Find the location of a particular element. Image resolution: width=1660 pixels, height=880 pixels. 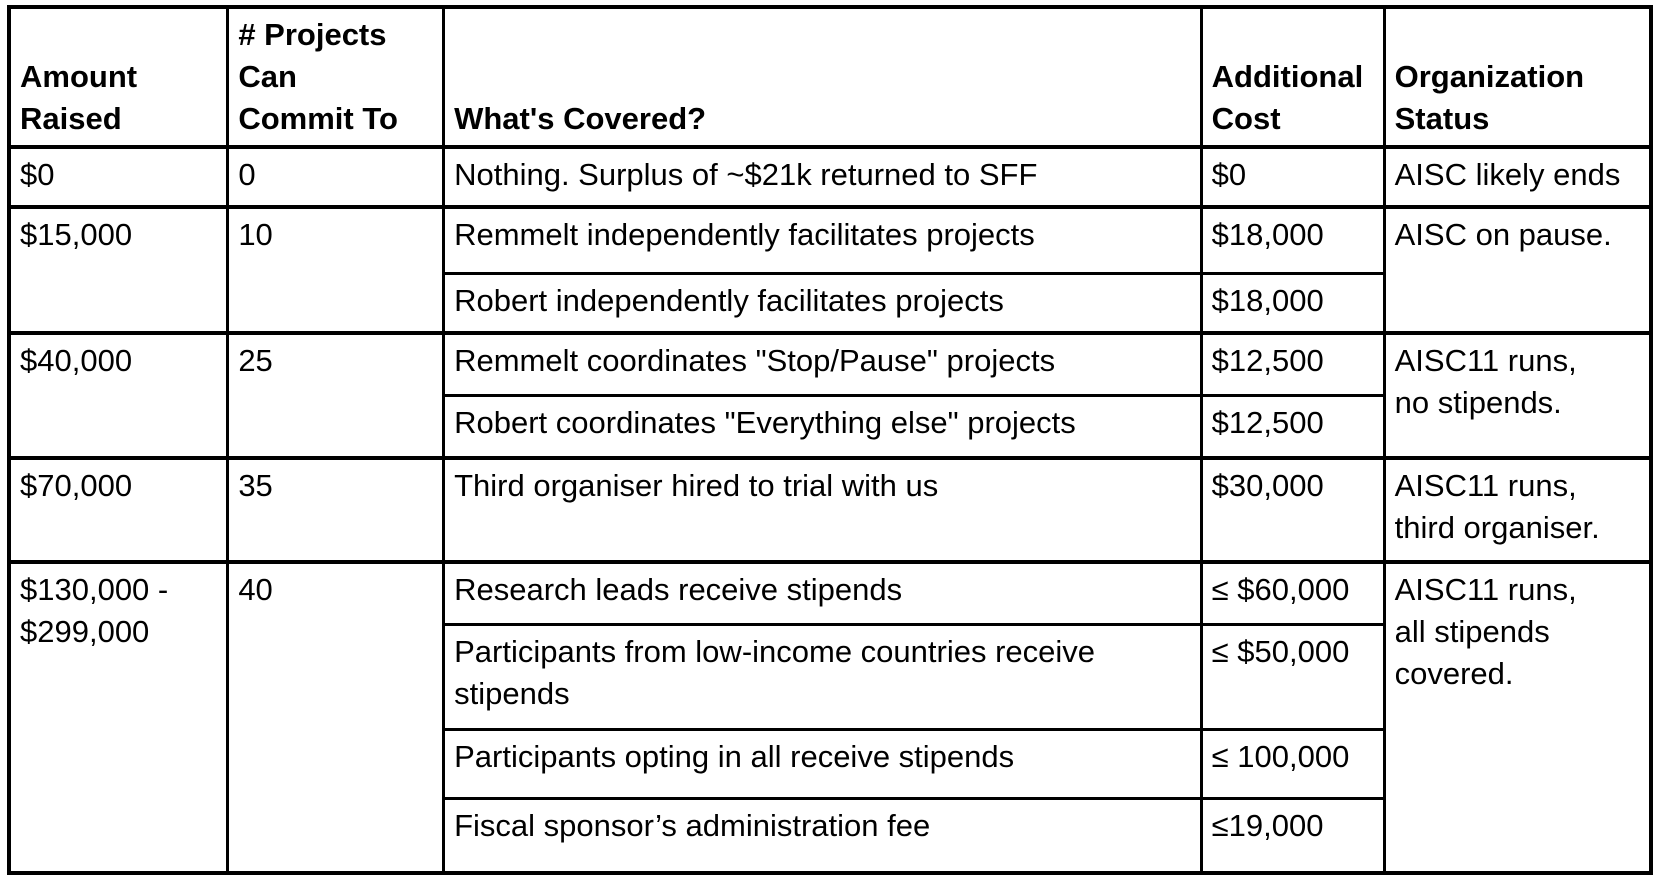

projects-cell: 25 is located at coordinates (336, 395).